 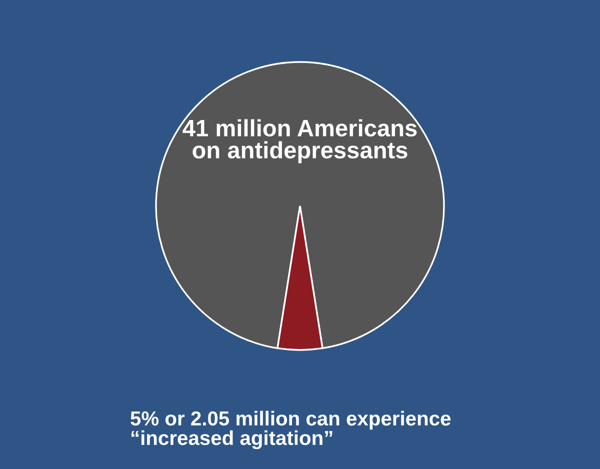 What do you see at coordinates (299, 141) in the screenshot?
I see `slice-label: 41 million Americans on antidepressants` at bounding box center [299, 141].